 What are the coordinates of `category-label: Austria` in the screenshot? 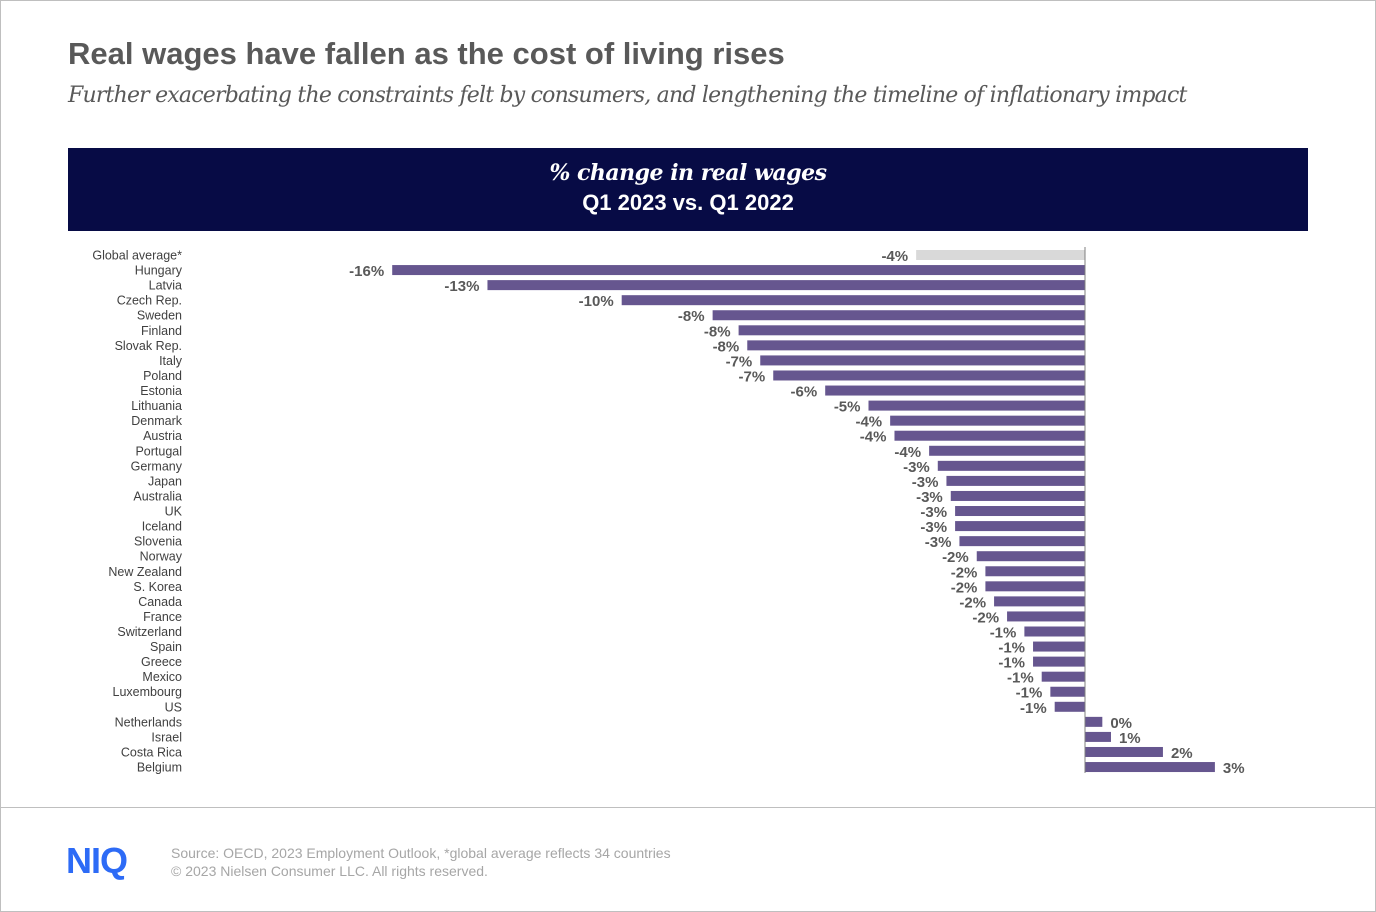 It's located at (162, 436).